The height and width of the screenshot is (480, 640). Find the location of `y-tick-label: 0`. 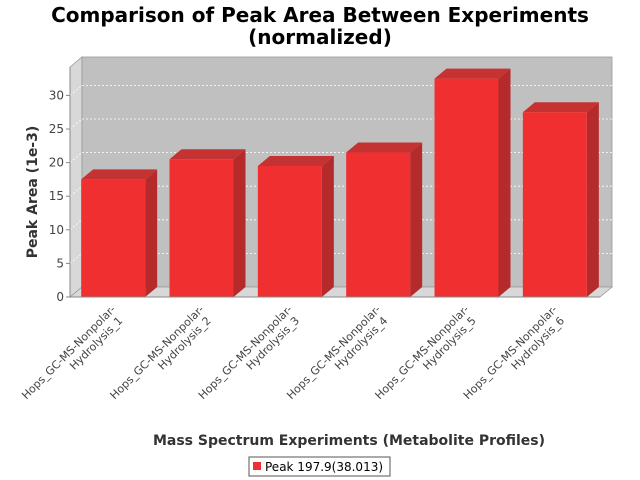

y-tick-label: 0 is located at coordinates (60, 297).